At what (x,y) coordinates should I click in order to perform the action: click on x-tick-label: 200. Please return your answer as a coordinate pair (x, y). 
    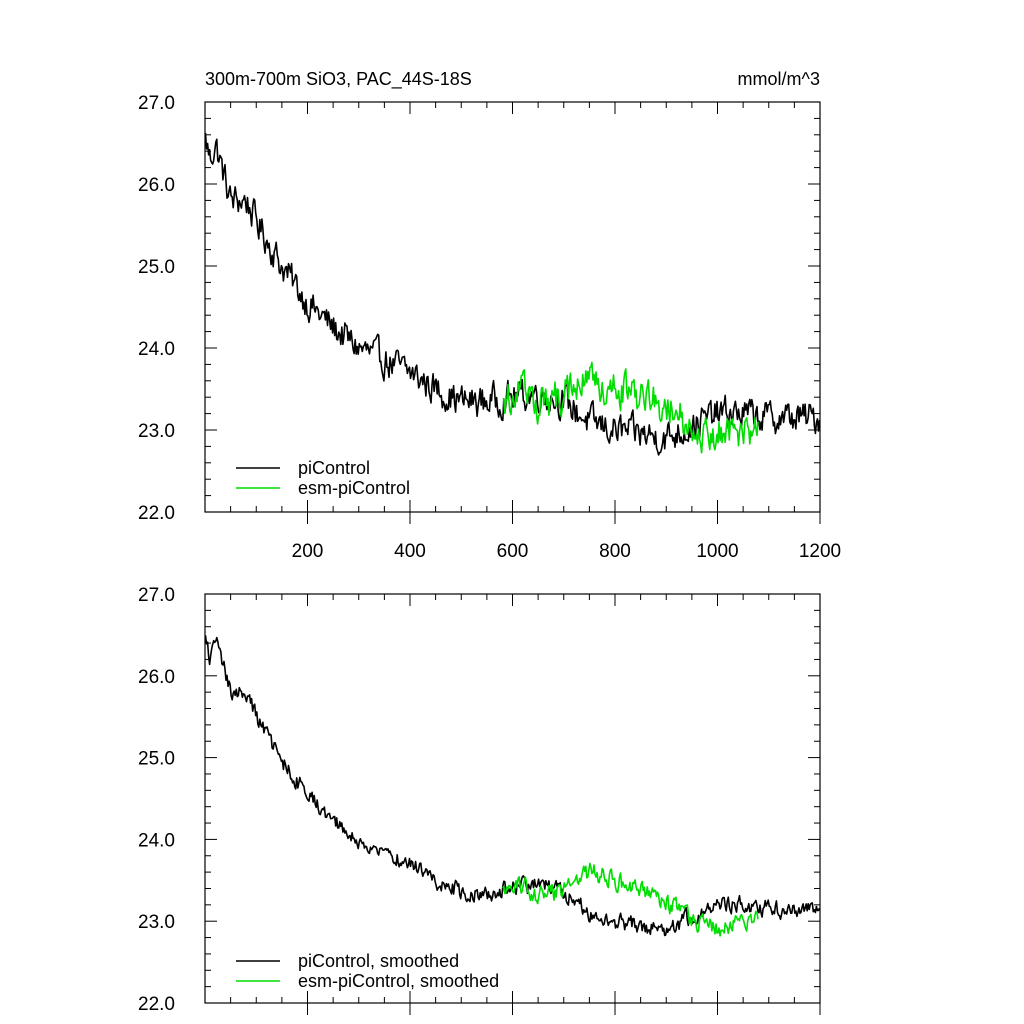
    Looking at the image, I should click on (308, 551).